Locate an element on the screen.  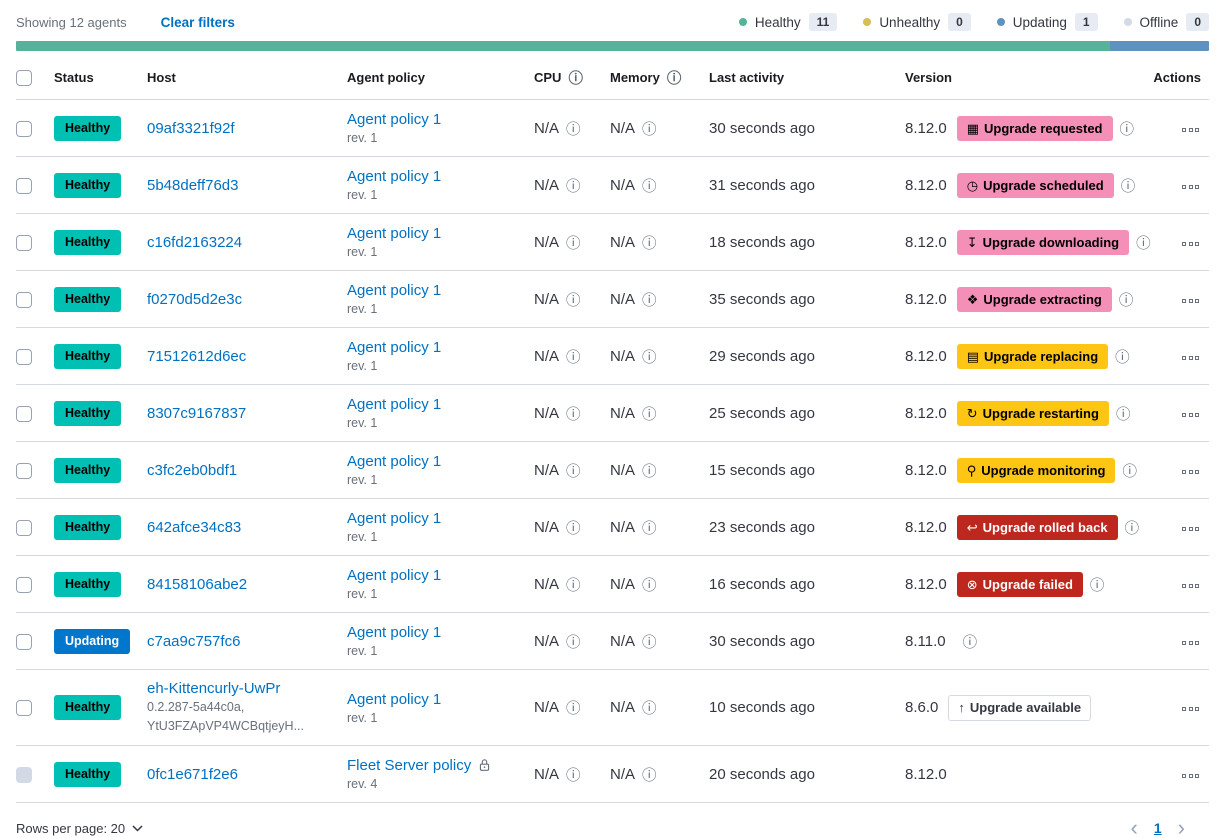
column-header-actions: Actions is located at coordinates (1173, 78).